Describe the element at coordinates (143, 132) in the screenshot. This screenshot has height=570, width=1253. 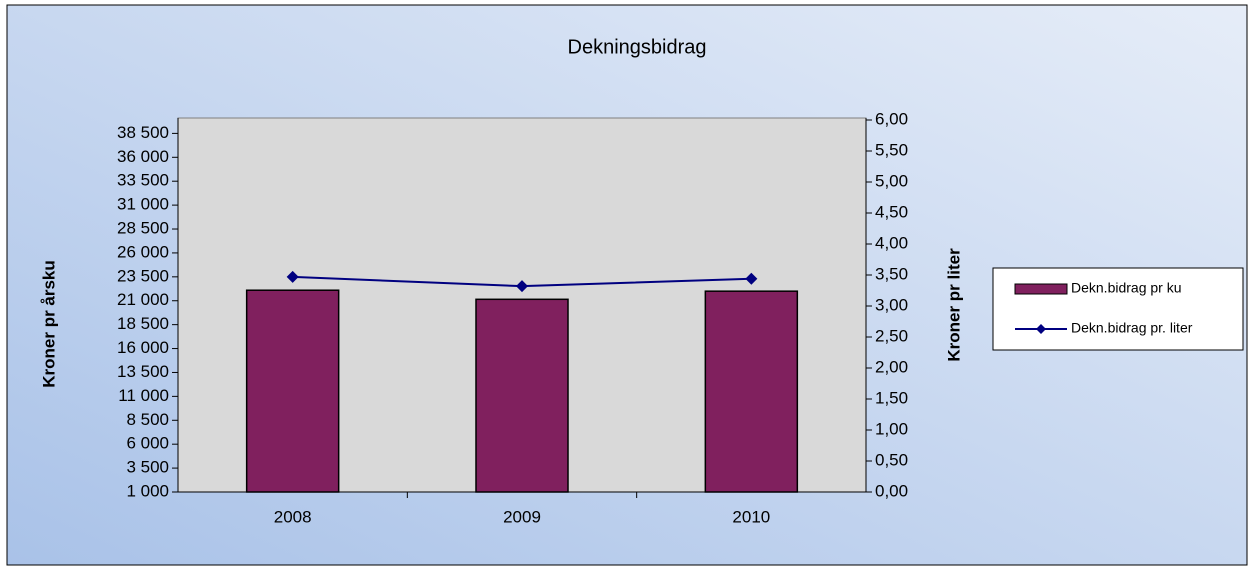
I see `y-tick-label: 38 500` at that location.